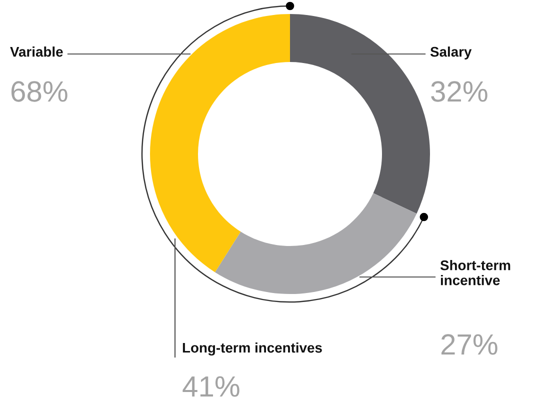 This screenshot has width=542, height=409. What do you see at coordinates (459, 91) in the screenshot?
I see `data-label: 32%` at bounding box center [459, 91].